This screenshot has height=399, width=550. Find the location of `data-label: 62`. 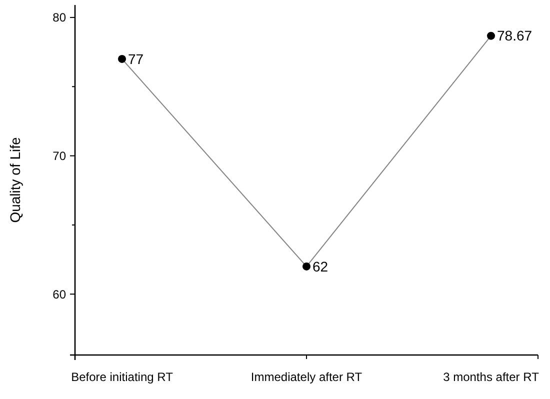

data-label: 62 is located at coordinates (320, 266).